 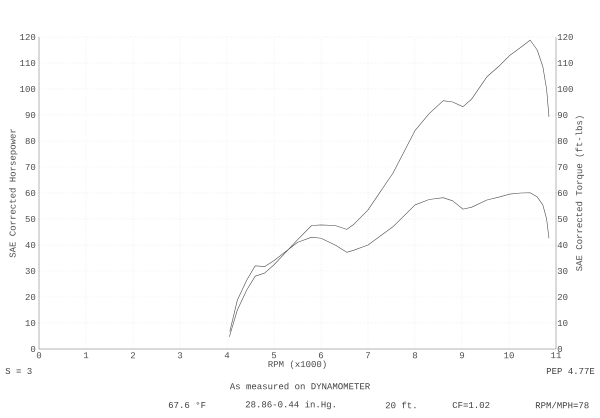 I want to click on x-tick-label: 0, so click(x=39, y=355).